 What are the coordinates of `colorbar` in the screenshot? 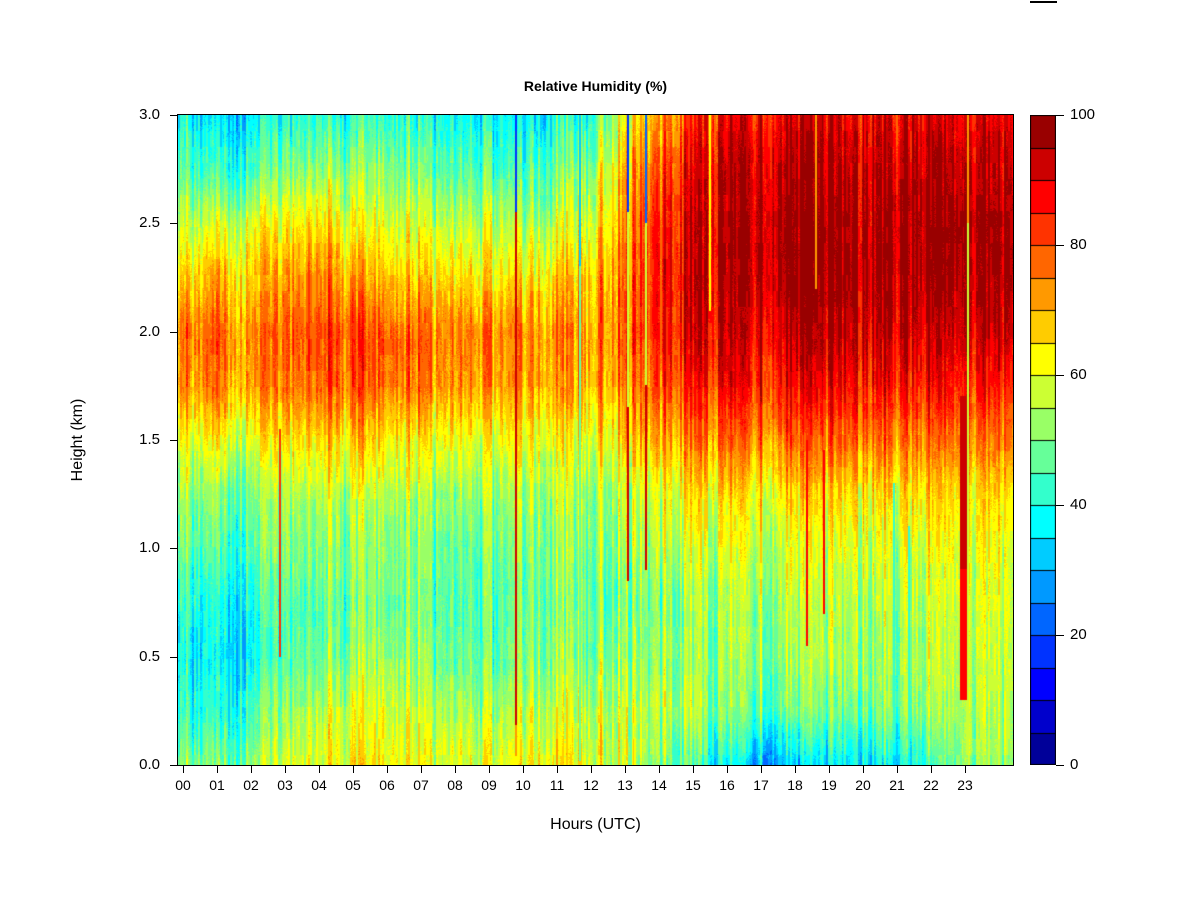 It's located at (1043, 440).